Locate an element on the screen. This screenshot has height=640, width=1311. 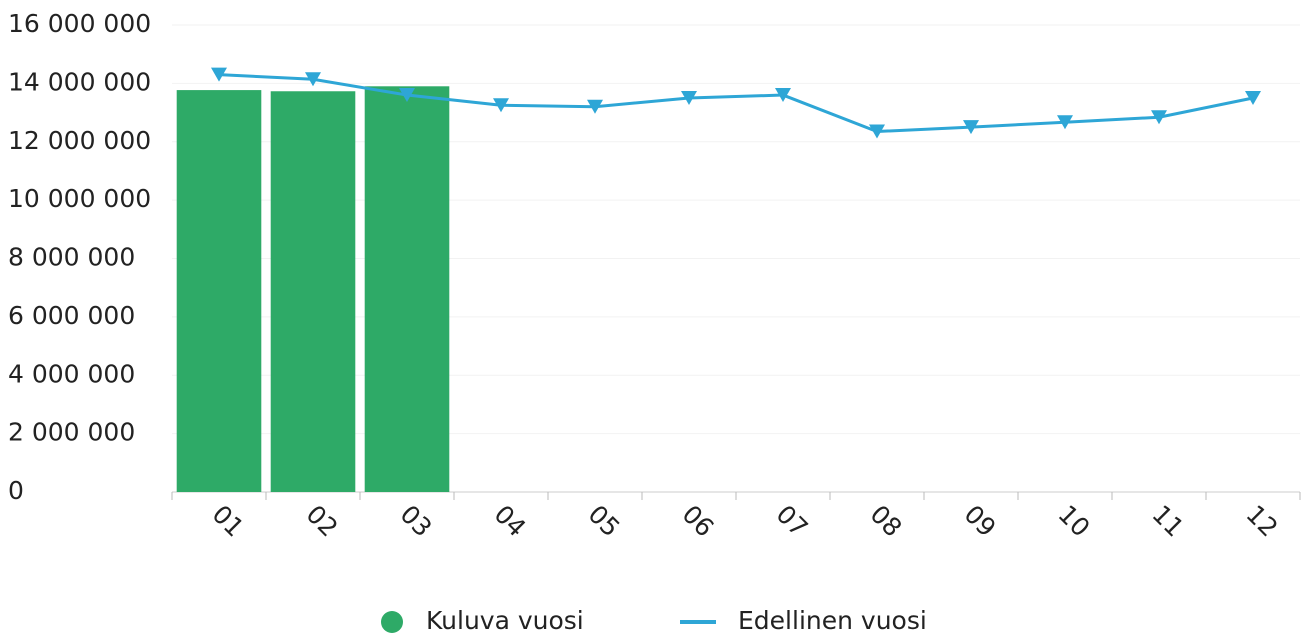
line is located at coordinates (736, 103).